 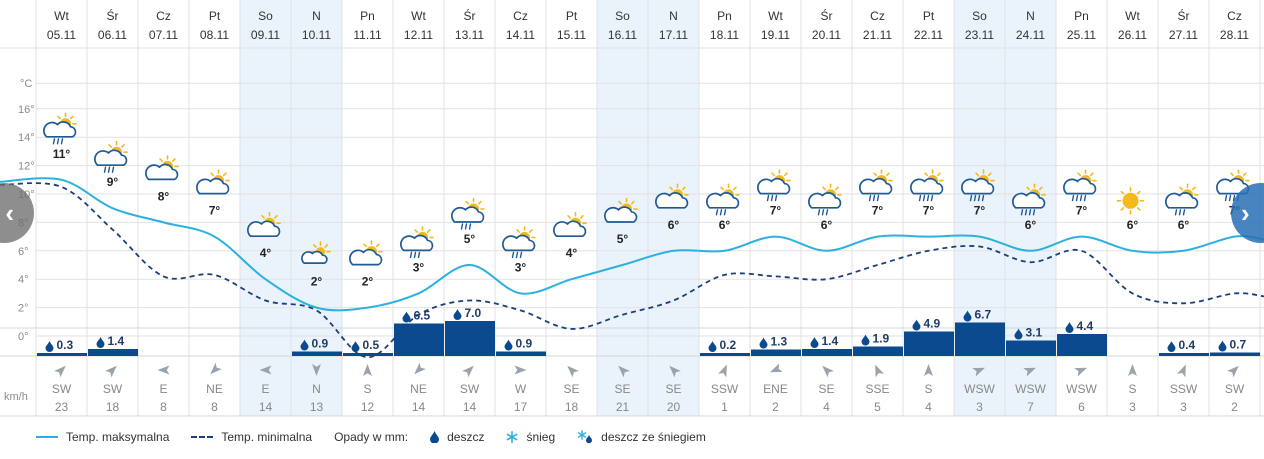 What do you see at coordinates (512, 437) in the screenshot?
I see `snowflake-icon` at bounding box center [512, 437].